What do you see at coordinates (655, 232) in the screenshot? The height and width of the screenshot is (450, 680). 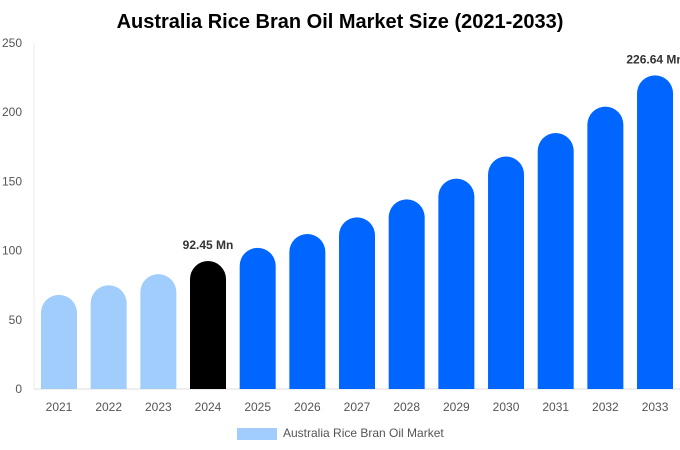 I see `bar-2033` at bounding box center [655, 232].